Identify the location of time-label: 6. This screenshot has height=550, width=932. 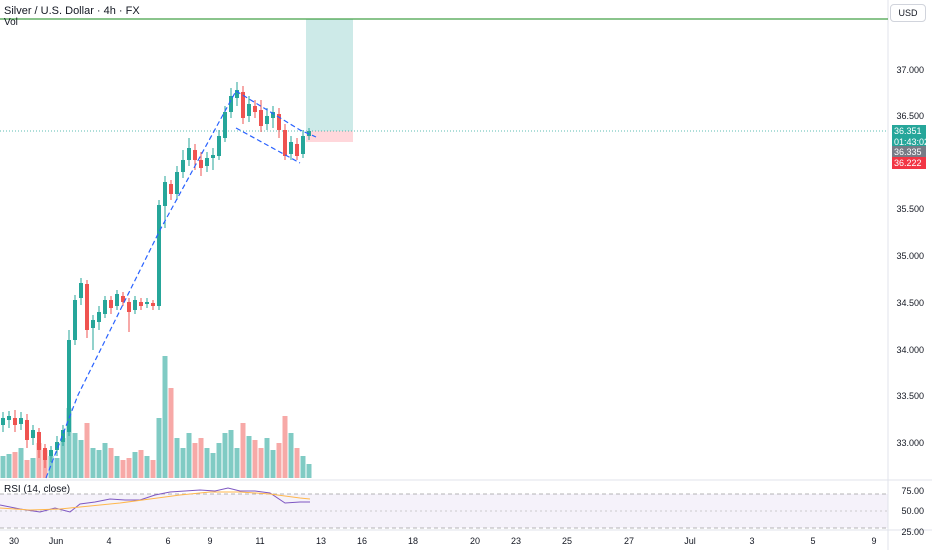
(168, 541).